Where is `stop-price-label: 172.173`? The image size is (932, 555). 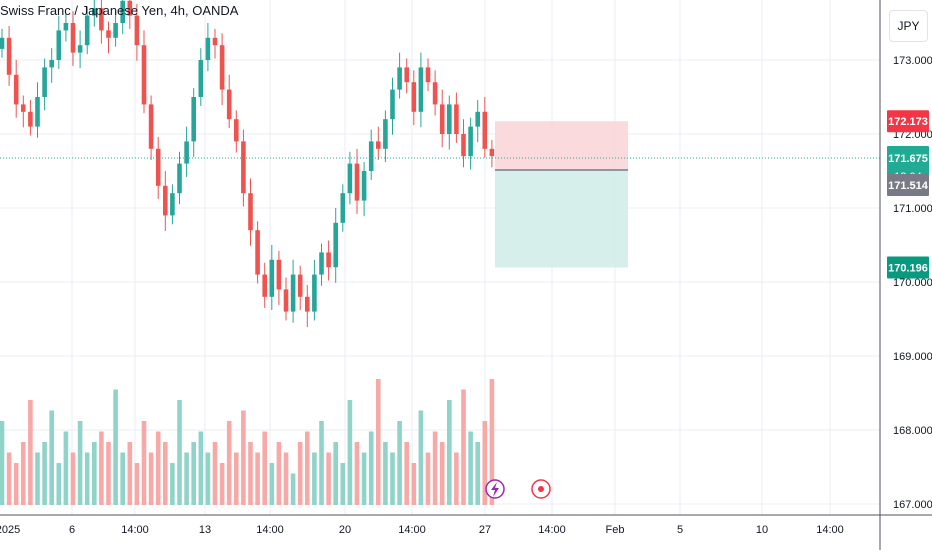 stop-price-label: 172.173 is located at coordinates (908, 122).